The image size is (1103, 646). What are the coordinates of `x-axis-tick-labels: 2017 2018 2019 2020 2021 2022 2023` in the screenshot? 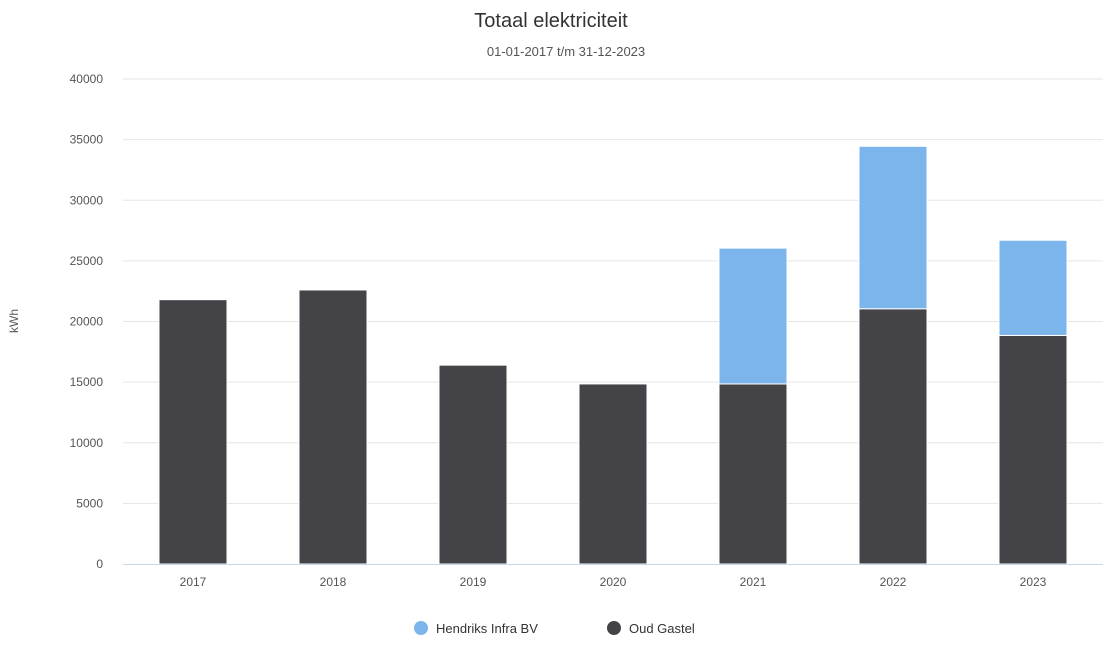 It's located at (613, 582).